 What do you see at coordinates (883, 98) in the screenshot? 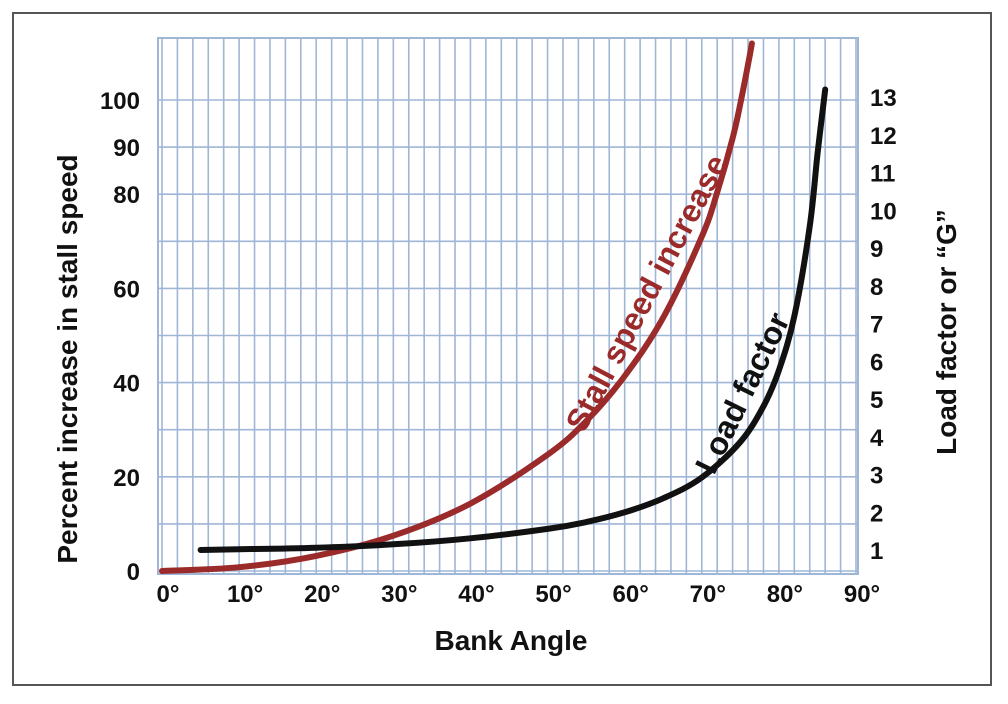
I see `y-right-tick-label: 13` at bounding box center [883, 98].